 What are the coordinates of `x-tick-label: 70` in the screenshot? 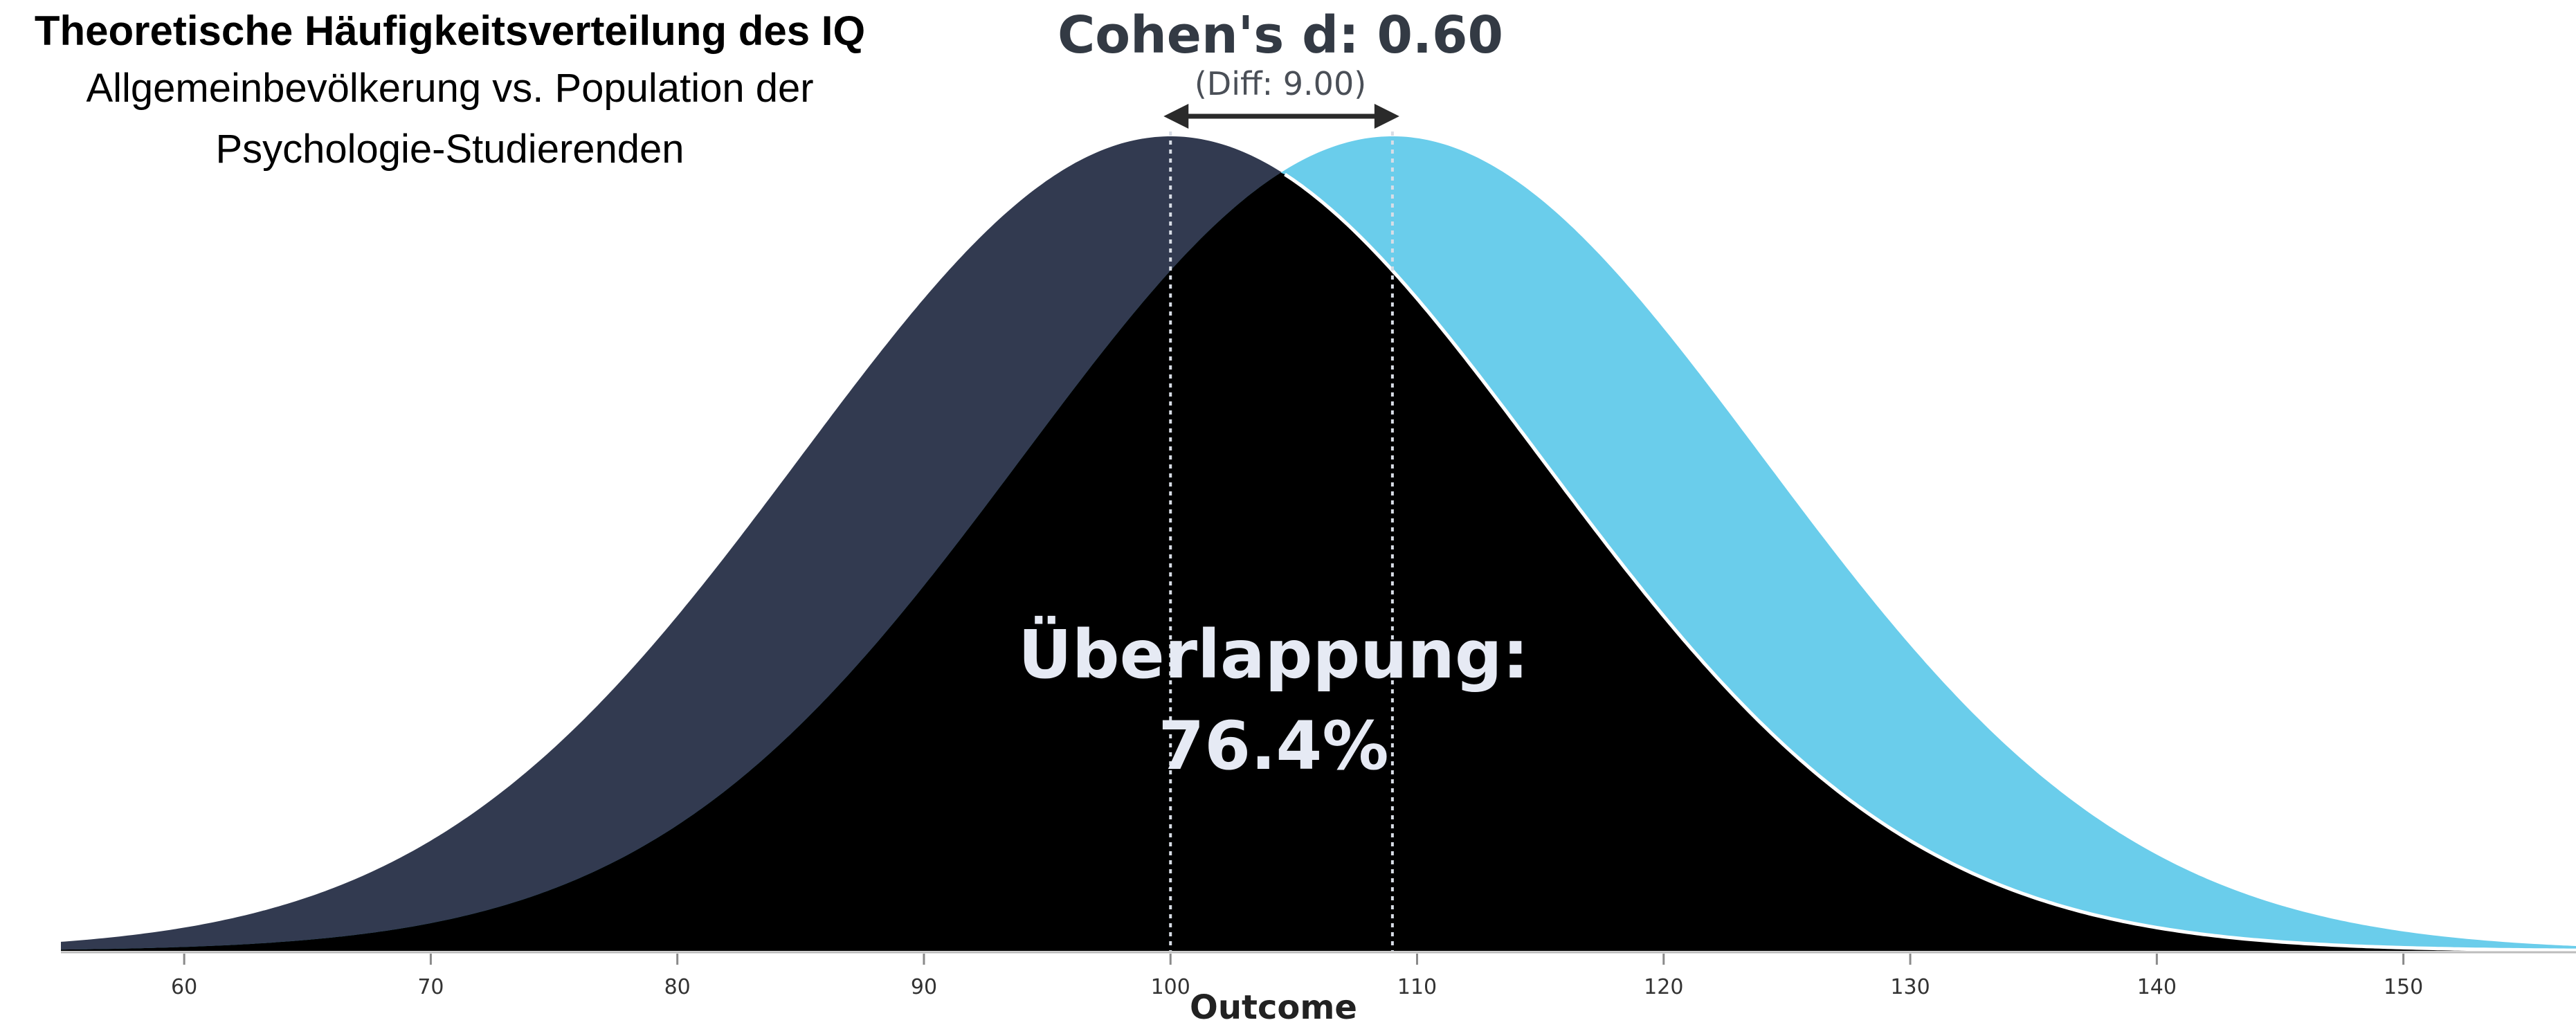 It's located at (430, 987).